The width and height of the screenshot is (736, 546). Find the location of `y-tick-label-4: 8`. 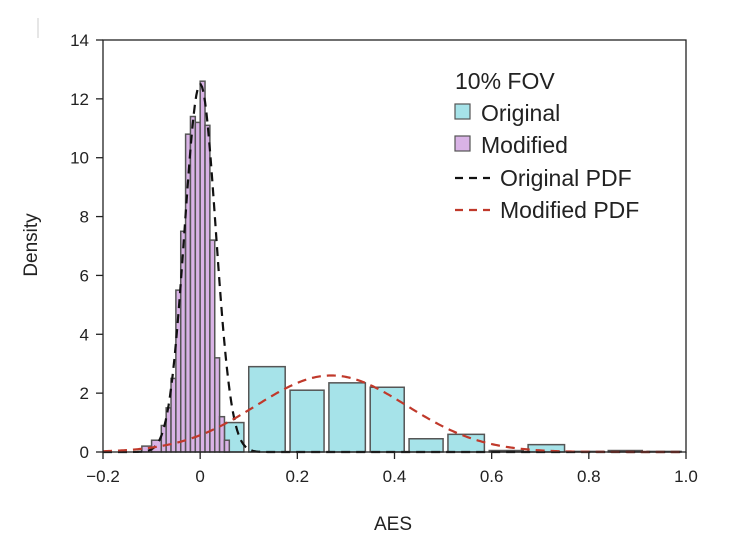

y-tick-label-4: 8 is located at coordinates (84, 217).